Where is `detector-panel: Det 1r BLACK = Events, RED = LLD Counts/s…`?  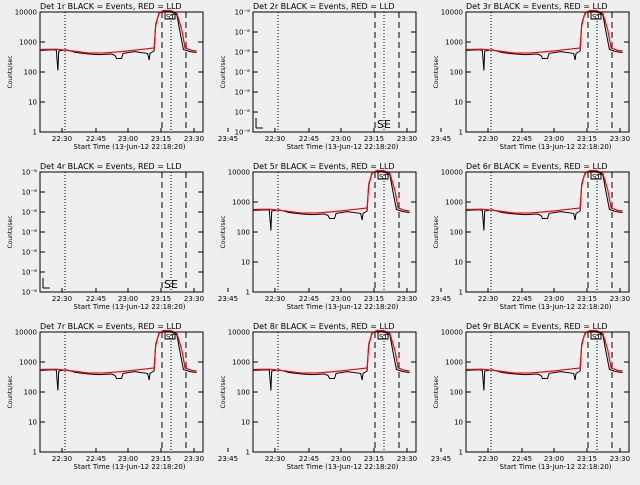 detector-panel: Det 1r BLACK = Events, RED = LLD Counts/s… is located at coordinates (122, 76).